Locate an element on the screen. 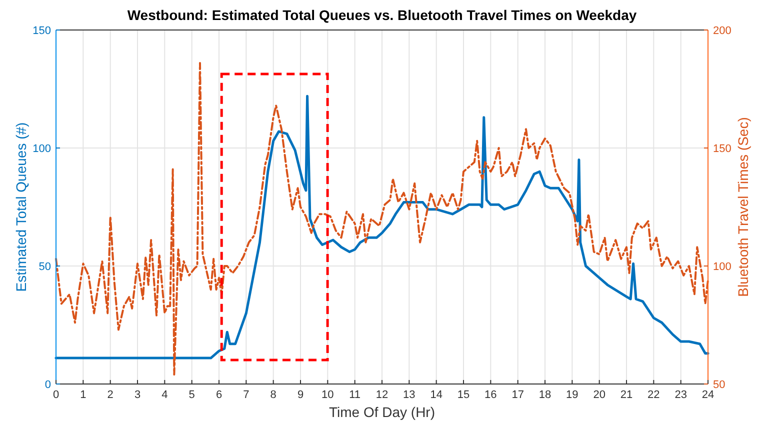 The height and width of the screenshot is (429, 784). x-tick-label: 17 is located at coordinates (518, 395).